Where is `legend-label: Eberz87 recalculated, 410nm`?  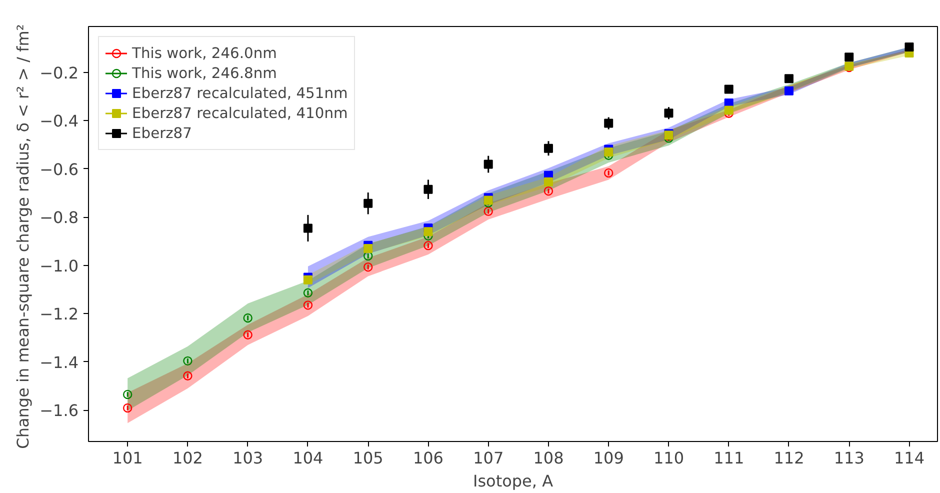 legend-label: Eberz87 recalculated, 410nm is located at coordinates (240, 113).